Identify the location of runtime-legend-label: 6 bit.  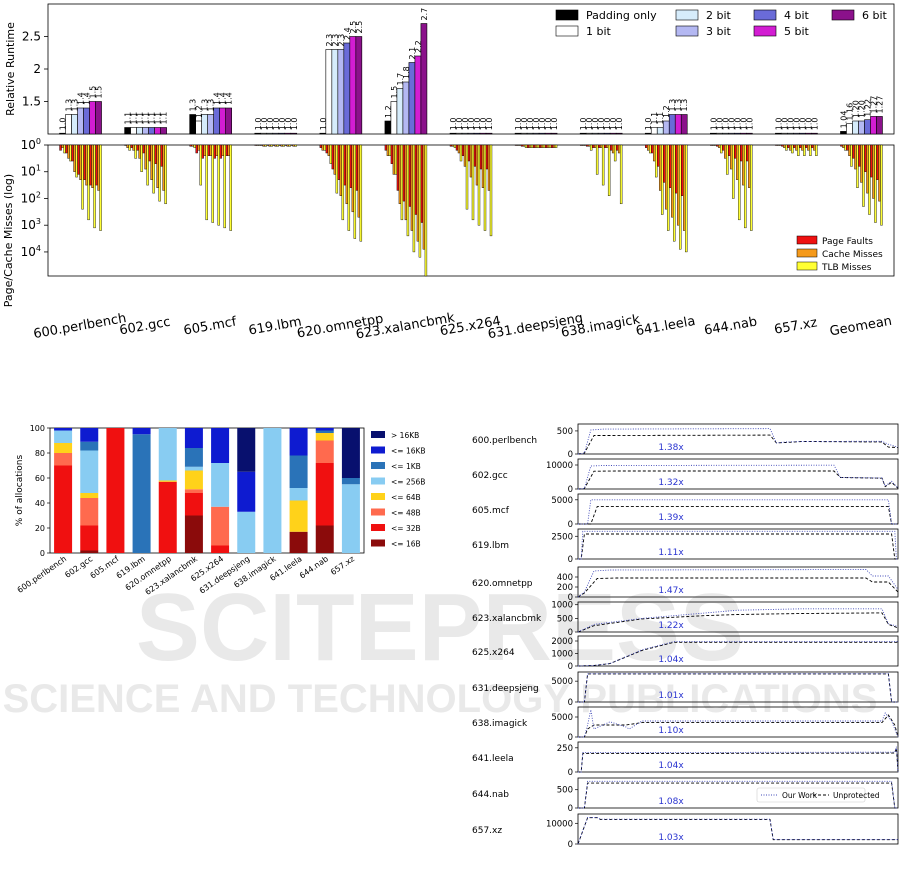
(875, 15).